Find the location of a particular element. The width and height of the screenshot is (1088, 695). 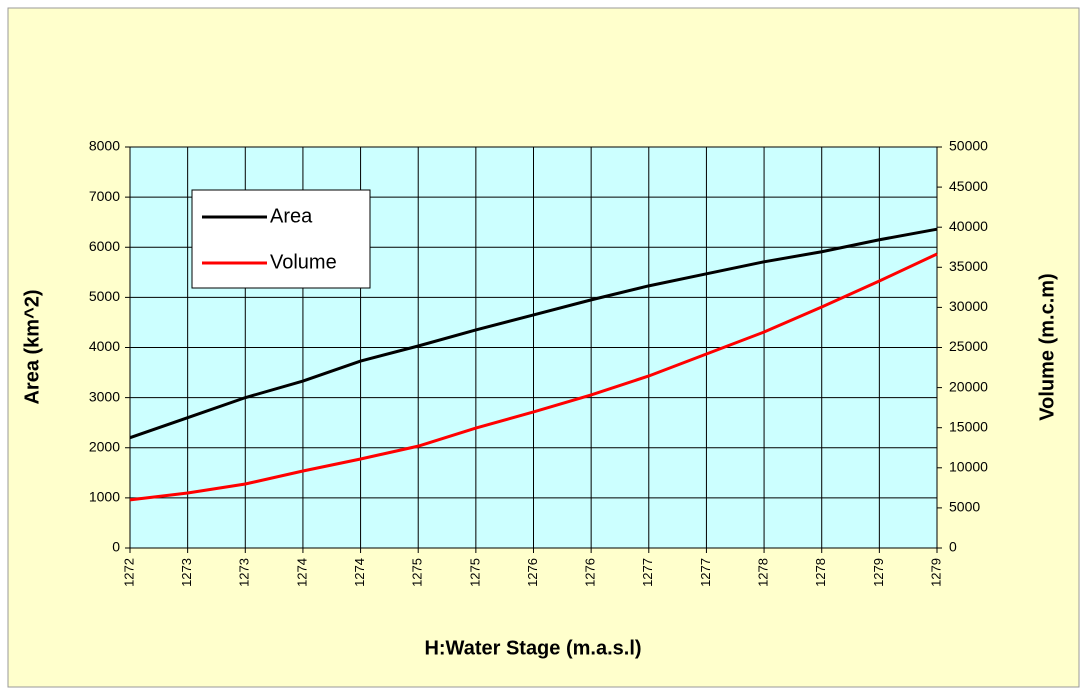

y-tick-label: 1000 is located at coordinates (104, 497).